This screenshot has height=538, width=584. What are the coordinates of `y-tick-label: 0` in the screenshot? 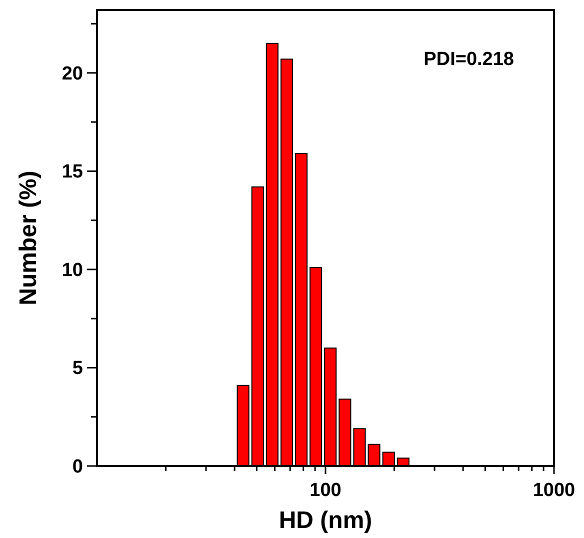 It's located at (77, 467).